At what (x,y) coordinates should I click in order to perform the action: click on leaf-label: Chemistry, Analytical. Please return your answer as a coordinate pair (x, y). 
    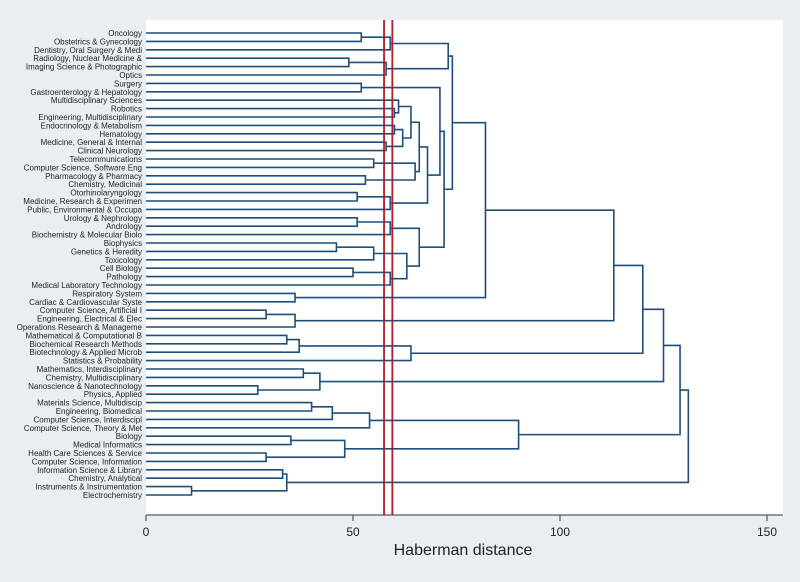
    Looking at the image, I should click on (105, 478).